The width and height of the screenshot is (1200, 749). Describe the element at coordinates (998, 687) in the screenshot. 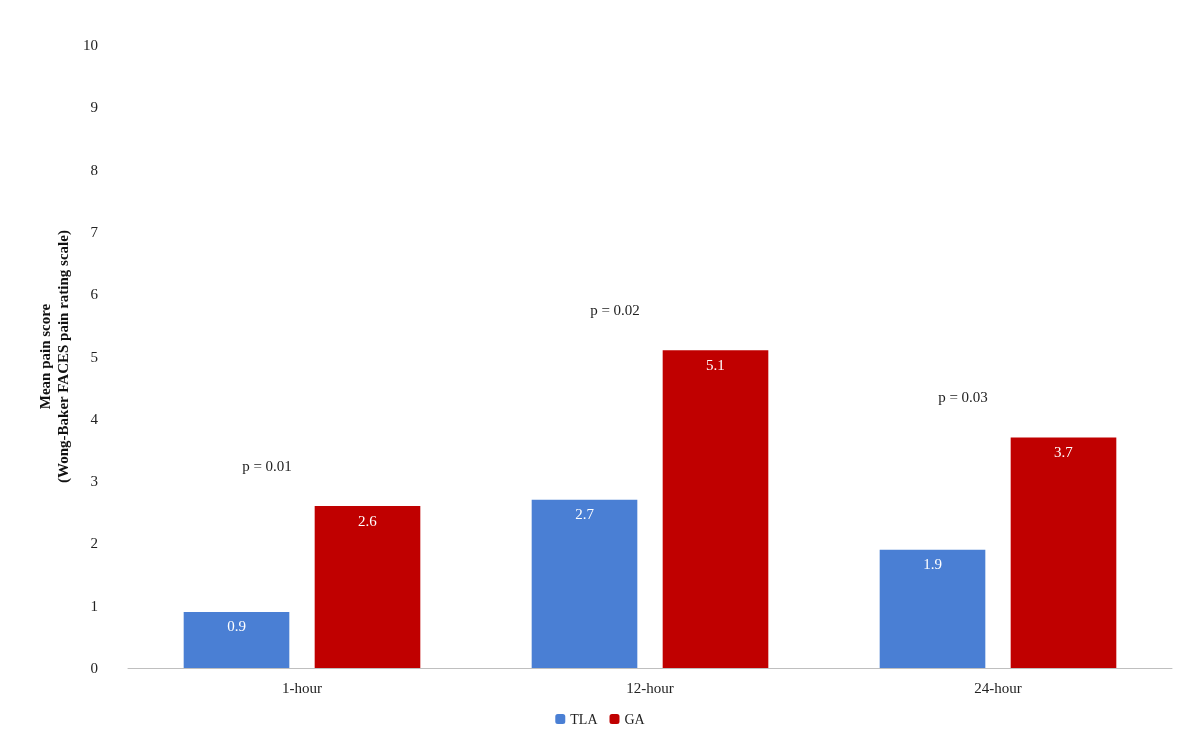

I see `x-tick-label: 24-hour` at that location.